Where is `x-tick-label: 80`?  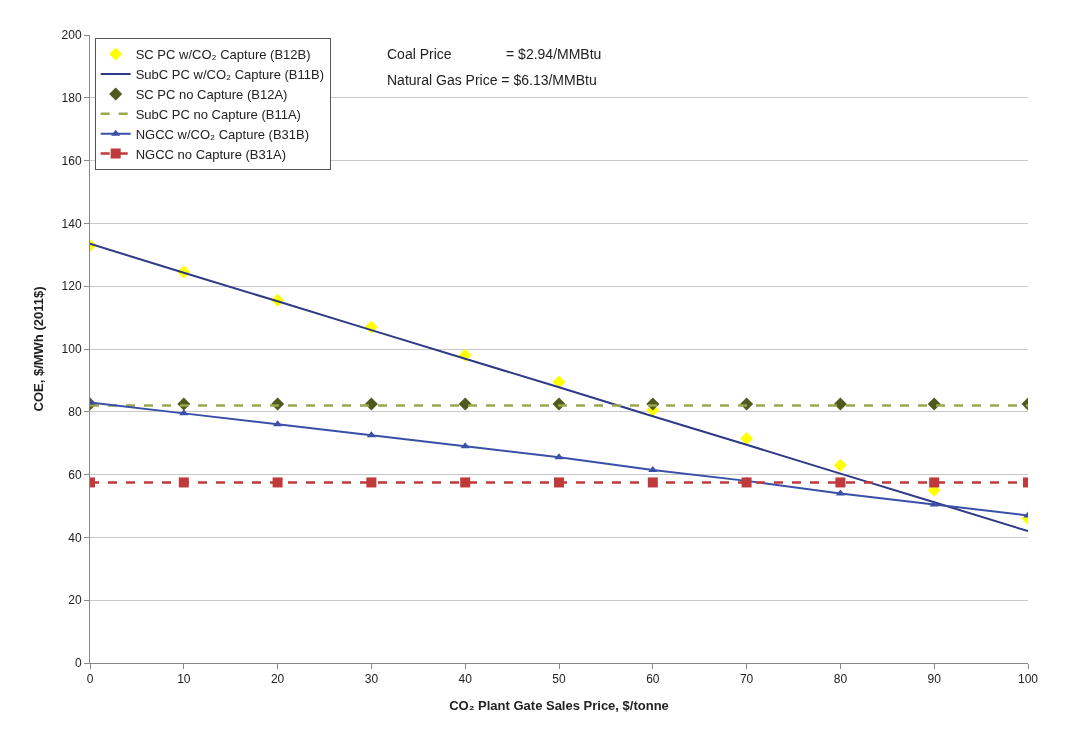
x-tick-label: 80 is located at coordinates (840, 679).